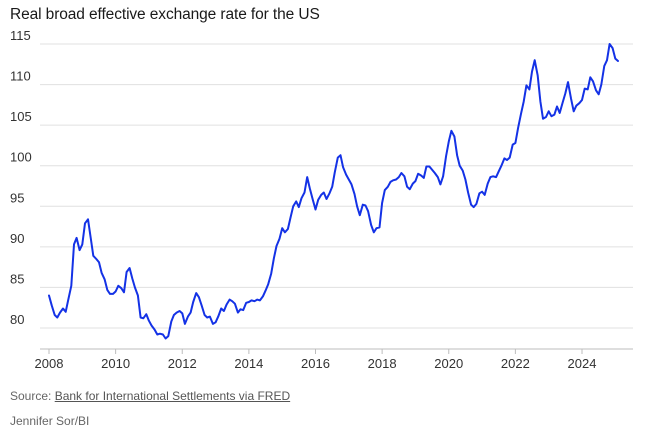 The image size is (645, 438). What do you see at coordinates (582, 363) in the screenshot?
I see `x-tick-label: 2024` at bounding box center [582, 363].